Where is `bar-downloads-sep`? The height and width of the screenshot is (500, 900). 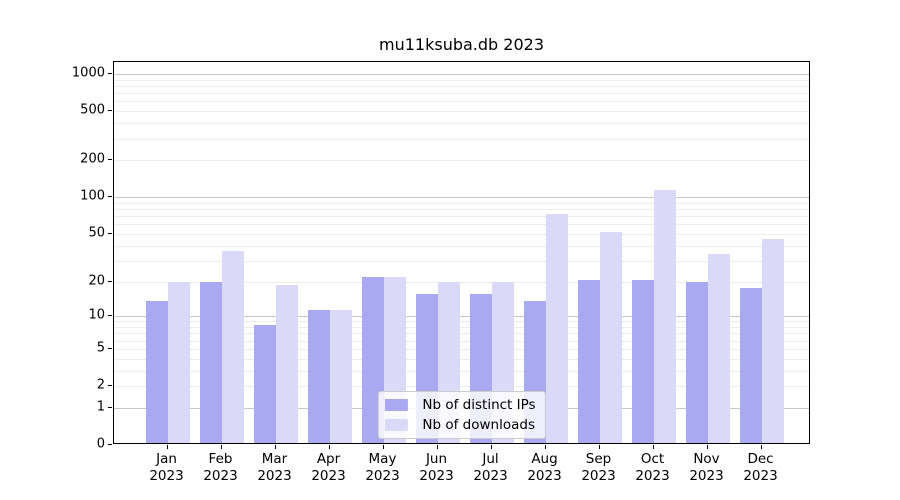 bar-downloads-sep is located at coordinates (610, 337).